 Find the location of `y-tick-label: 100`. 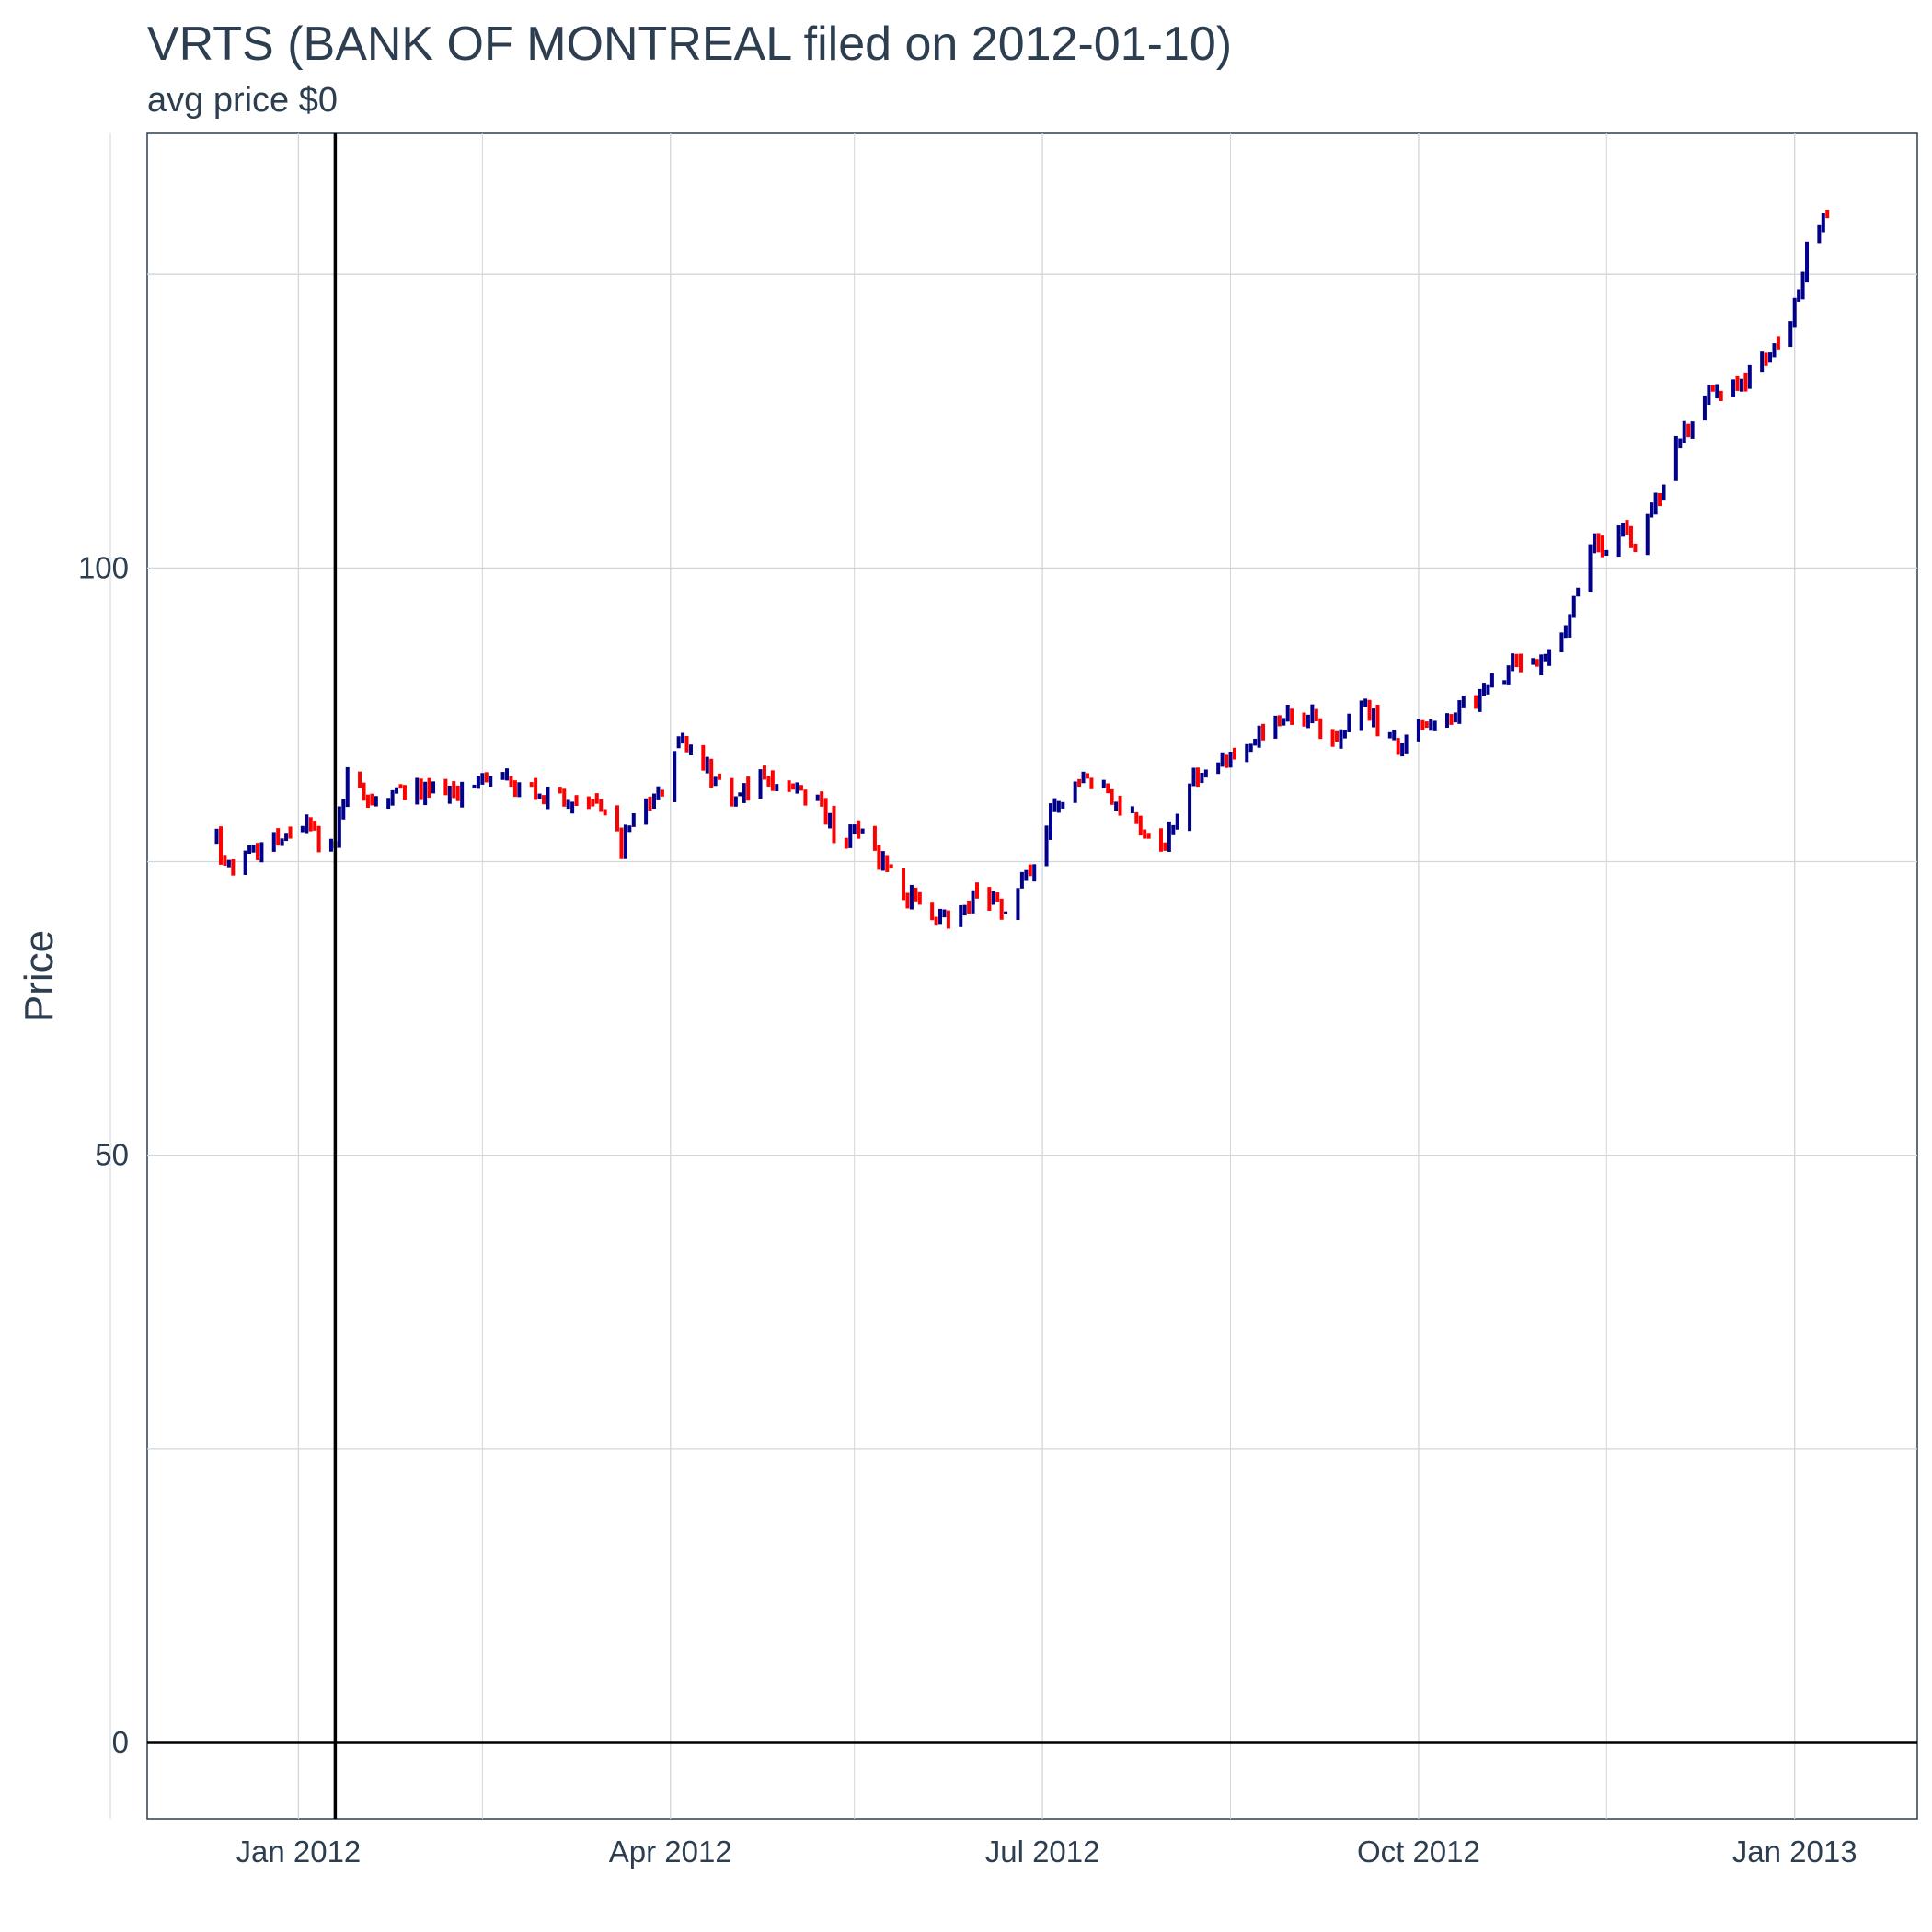

y-tick-label: 100 is located at coordinates (103, 567).